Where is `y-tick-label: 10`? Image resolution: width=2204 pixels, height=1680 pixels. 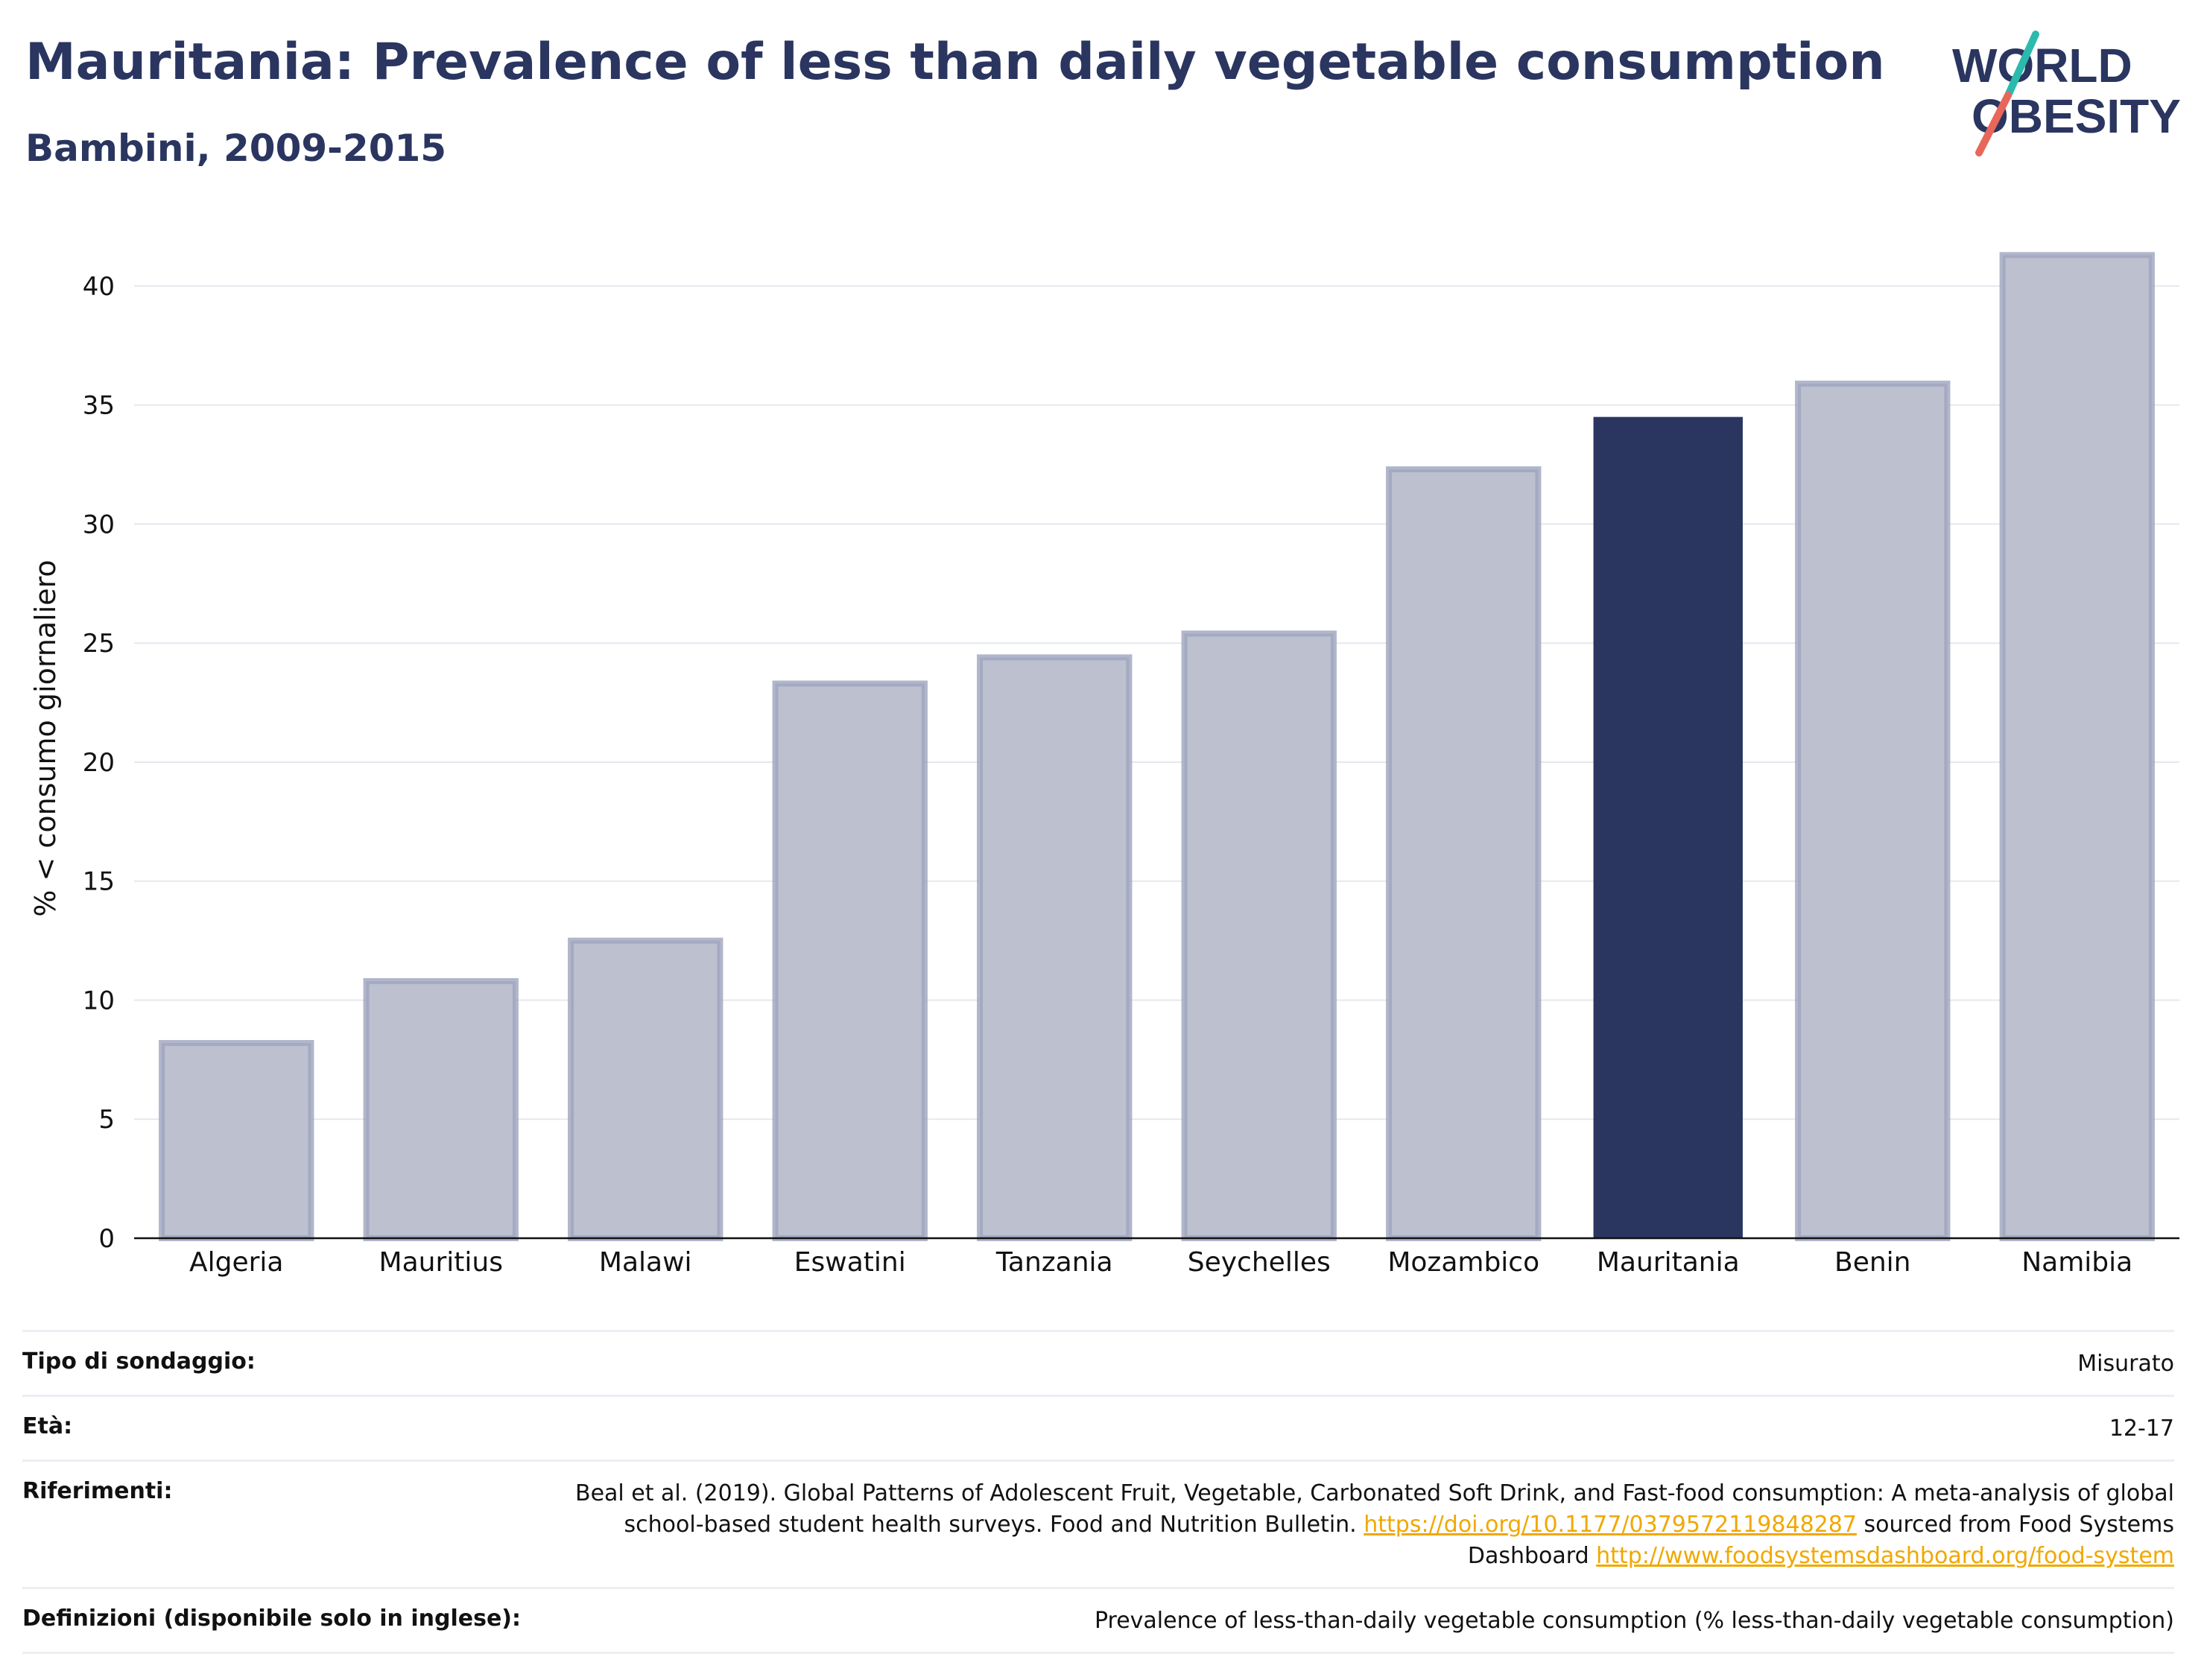 y-tick-label: 10 is located at coordinates (99, 1000).